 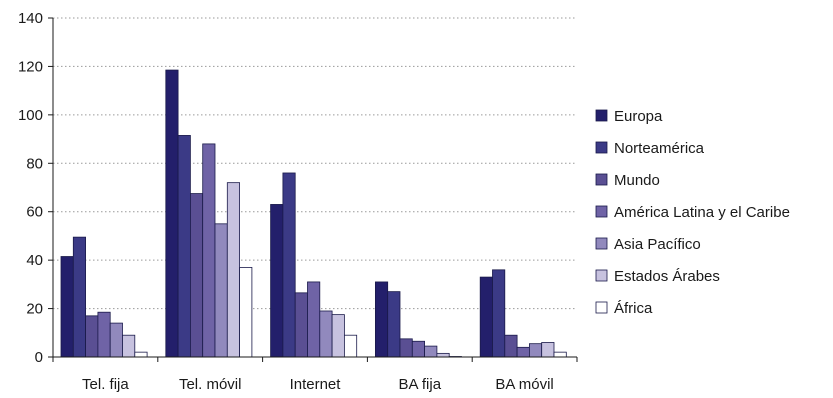 I want to click on x-category-label: BA móvil, so click(x=524, y=384).